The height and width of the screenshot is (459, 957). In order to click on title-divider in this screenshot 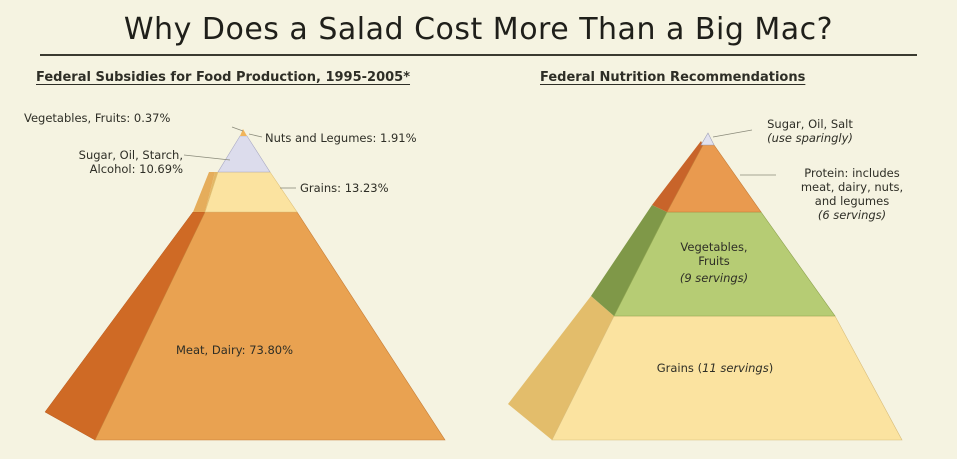, I will do `click(478, 55)`.